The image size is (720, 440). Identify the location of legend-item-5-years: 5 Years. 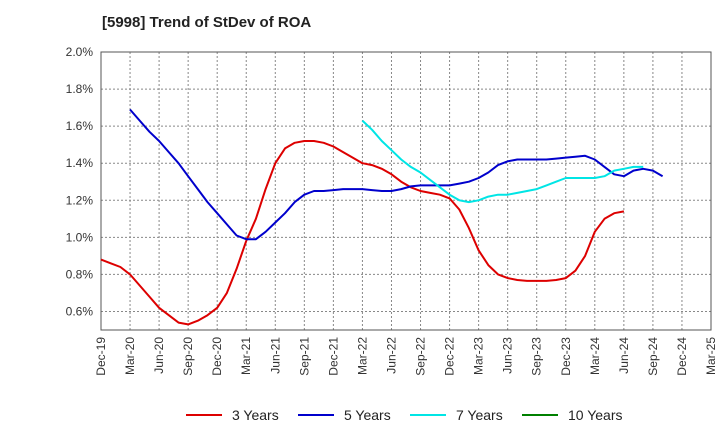
(344, 415).